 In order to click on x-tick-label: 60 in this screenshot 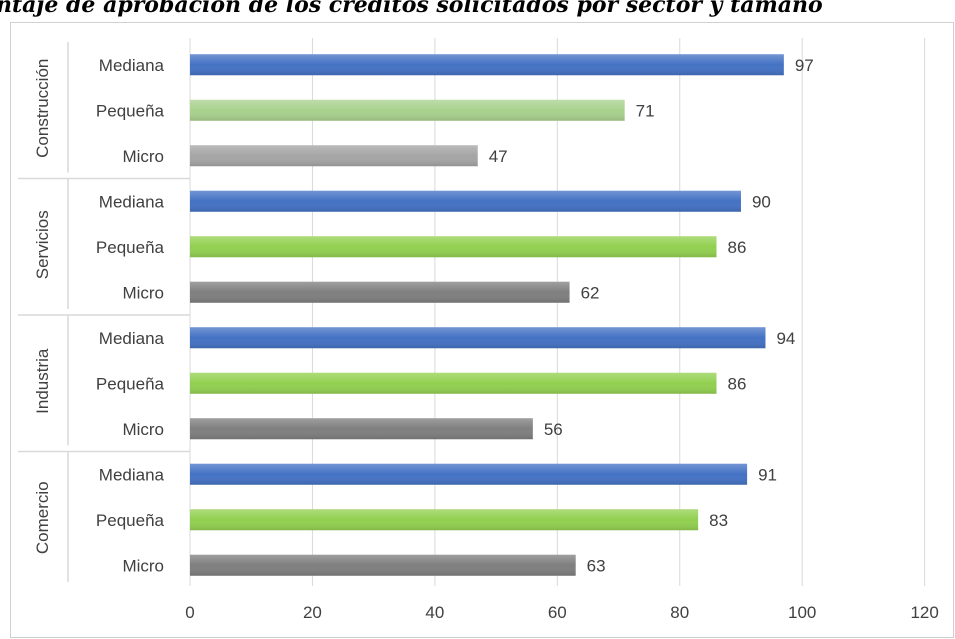, I will do `click(557, 612)`.